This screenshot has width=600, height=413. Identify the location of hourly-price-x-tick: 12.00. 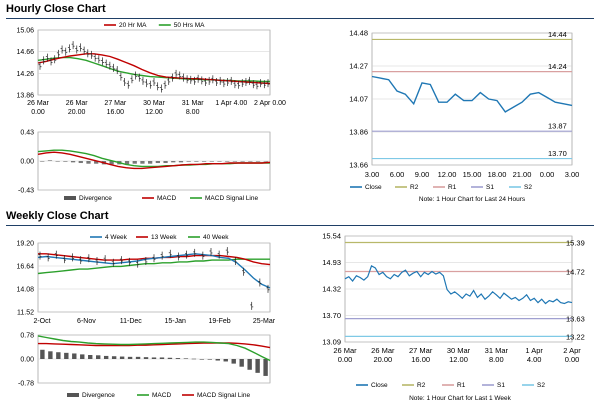
(154, 112).